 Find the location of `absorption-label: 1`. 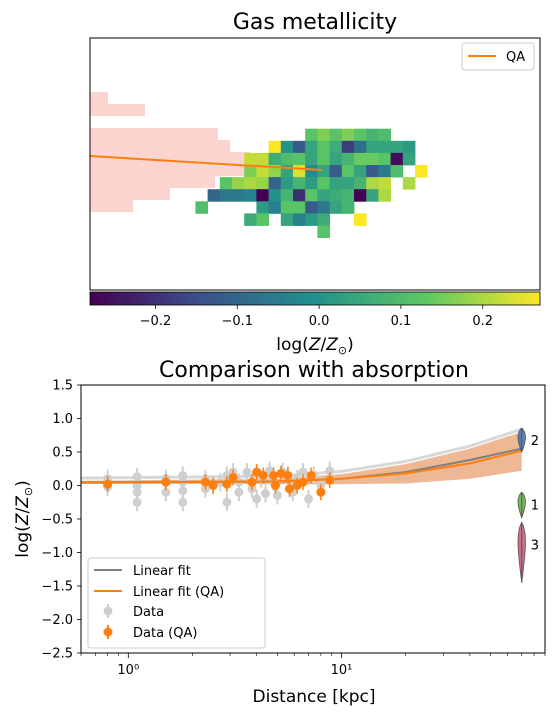

absorption-label: 1 is located at coordinates (535, 505).